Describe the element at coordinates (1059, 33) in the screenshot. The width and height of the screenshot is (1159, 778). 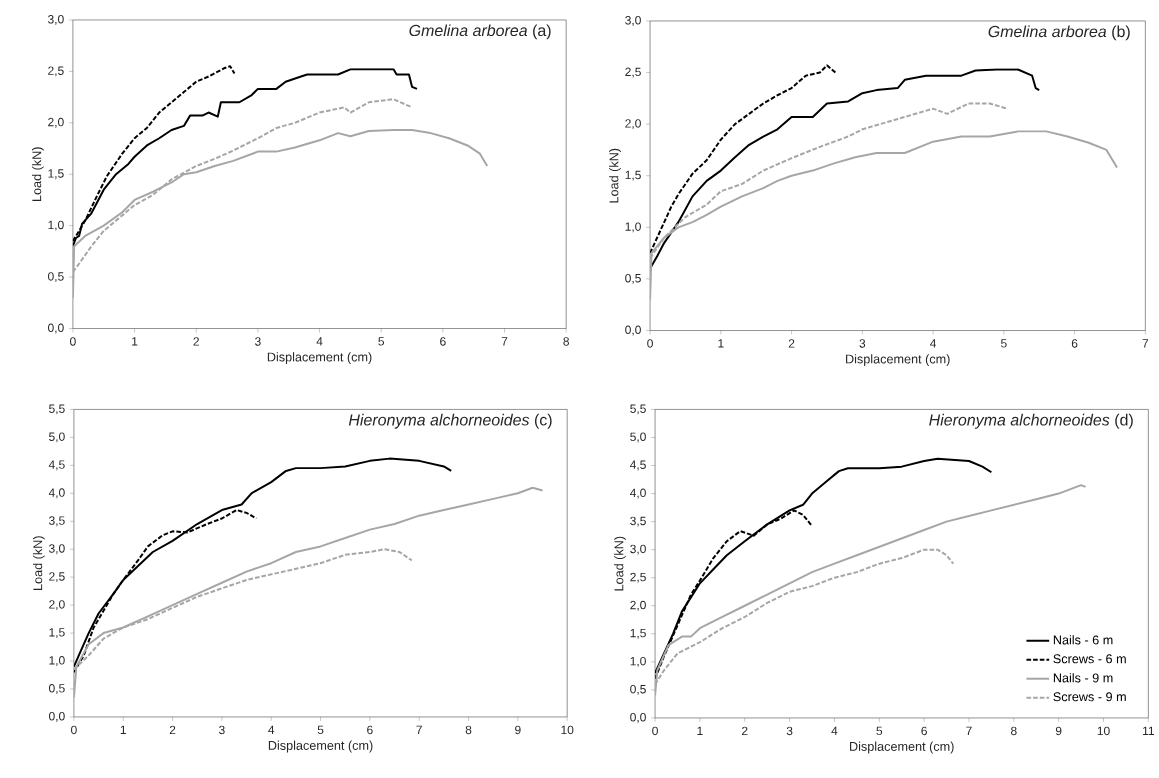
I see `chart-title: Gmelina arborea (b)` at that location.